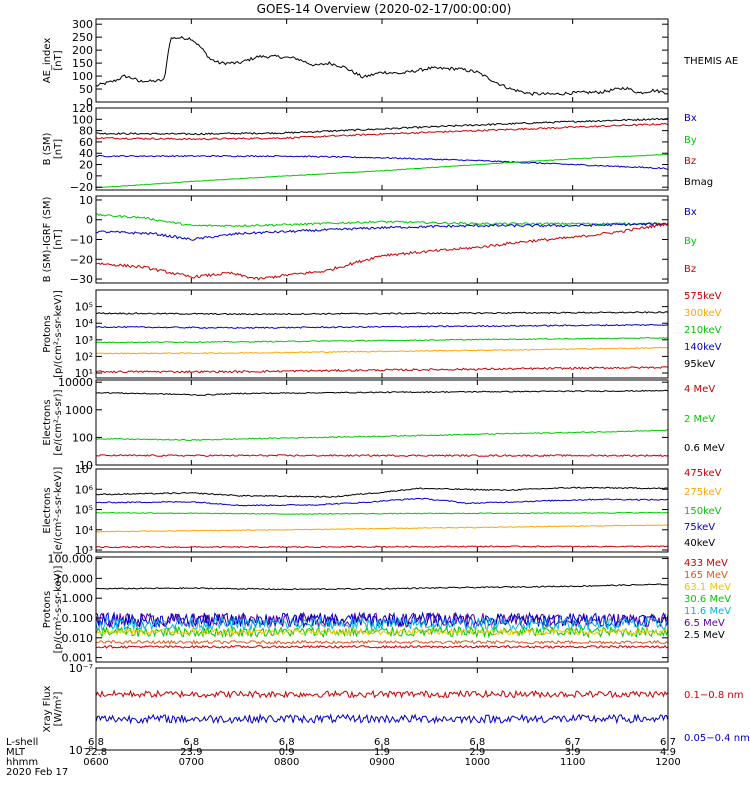 The height and width of the screenshot is (800, 750). Describe the element at coordinates (667, 762) in the screenshot. I see `footer-hhmm-value: 1200` at that location.